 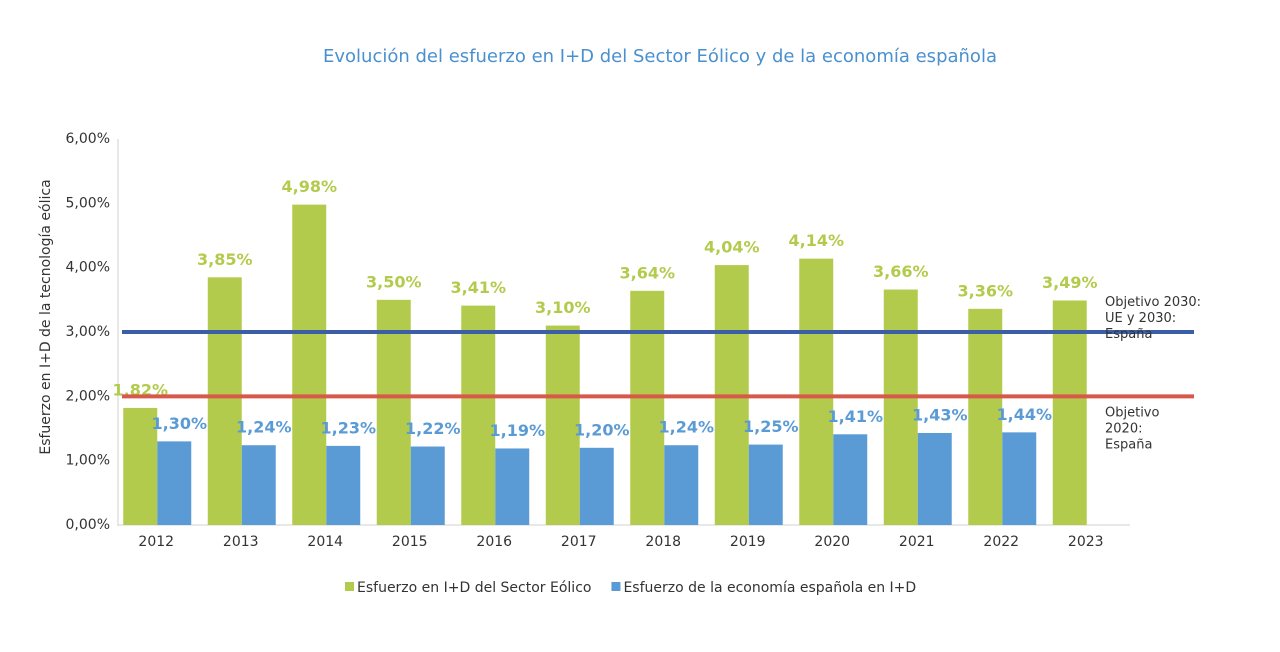 I want to click on reference-label-line: 2020:, so click(x=1123, y=428).